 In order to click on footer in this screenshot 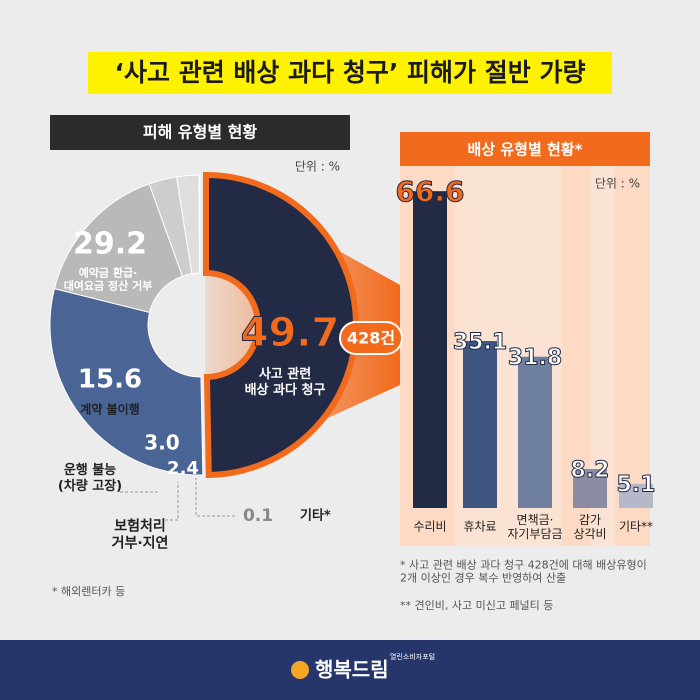, I will do `click(350, 670)`.